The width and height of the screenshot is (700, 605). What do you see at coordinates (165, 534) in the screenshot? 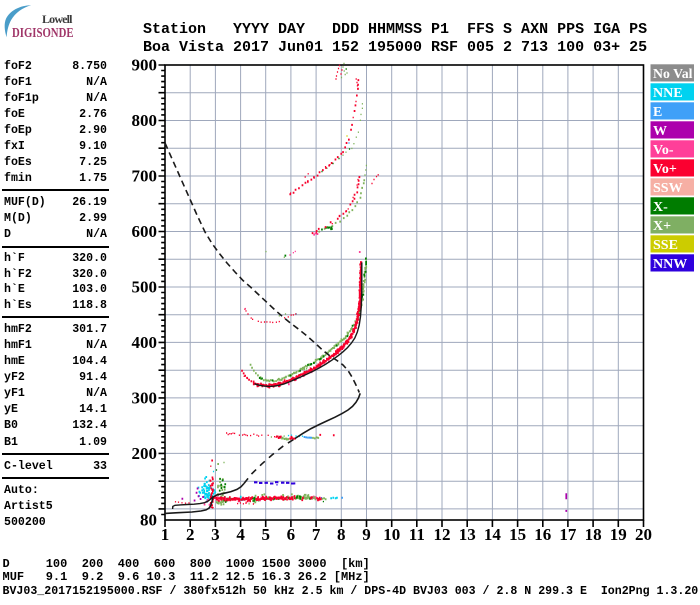
I see `svg-text: 1` at bounding box center [165, 534].